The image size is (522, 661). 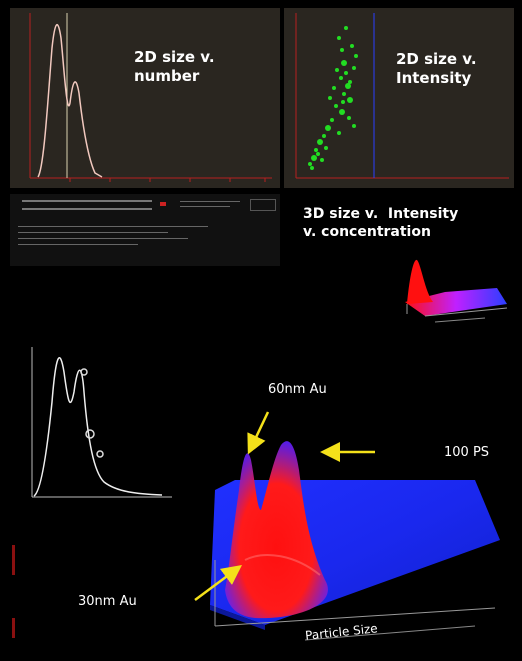 I want to click on red-marker, so click(x=163, y=204).